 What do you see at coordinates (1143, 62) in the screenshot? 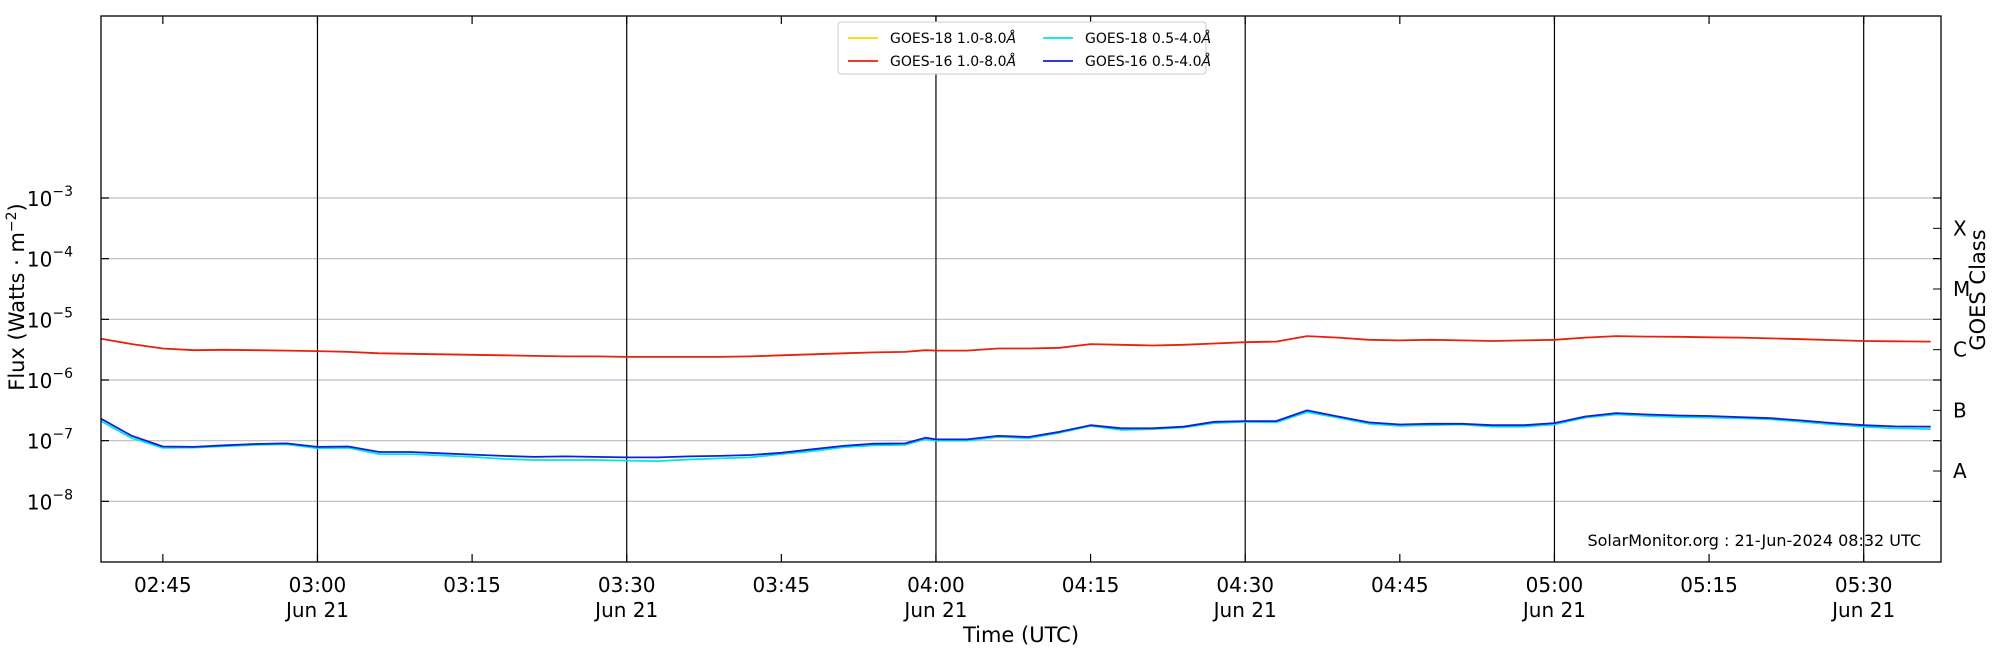
I see `legend-label-name: GOES-16 0.5-4.0` at bounding box center [1143, 62].